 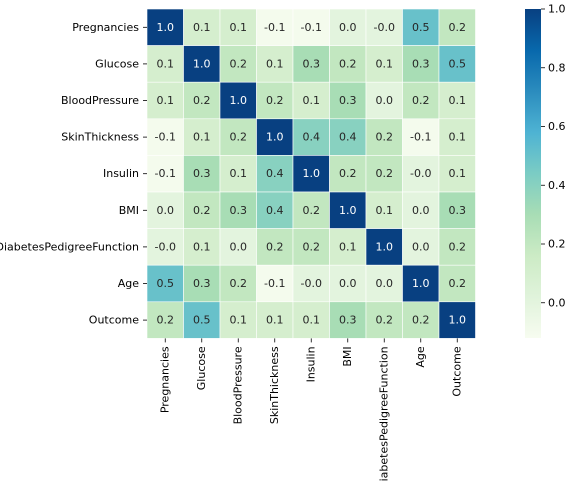 What do you see at coordinates (311, 364) in the screenshot?
I see `x-tick-label: Insulin` at bounding box center [311, 364].